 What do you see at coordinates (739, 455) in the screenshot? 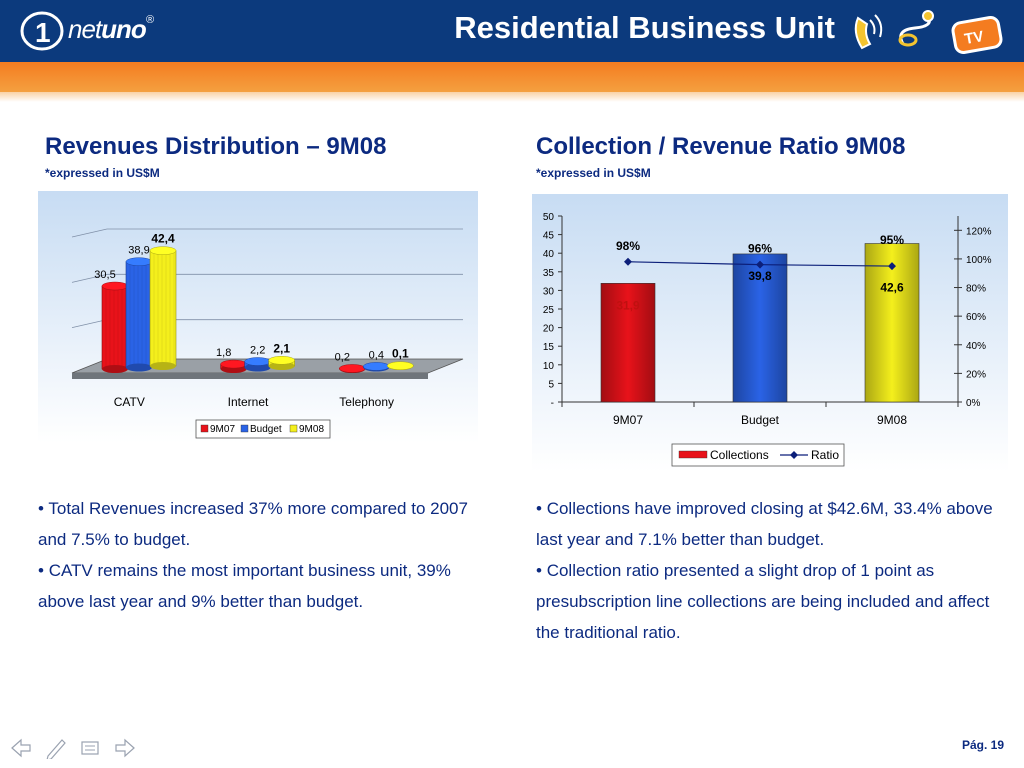
I see `legend-label: Collections` at bounding box center [739, 455].